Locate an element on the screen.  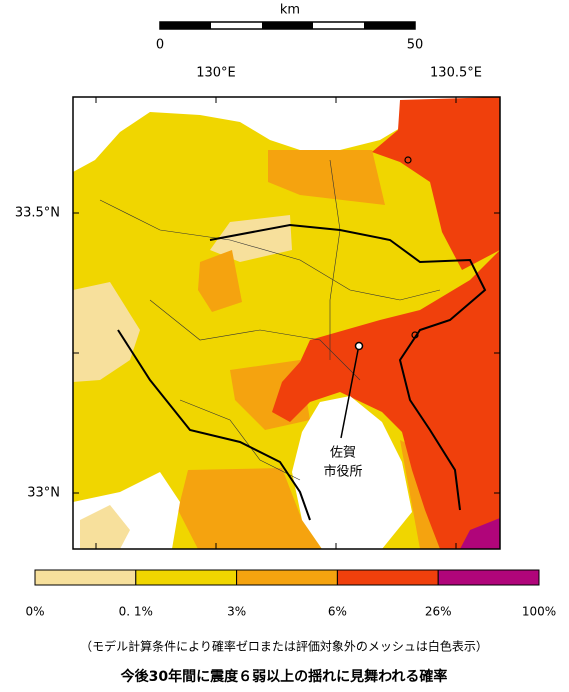
legend-label: 0% is located at coordinates (34, 612).